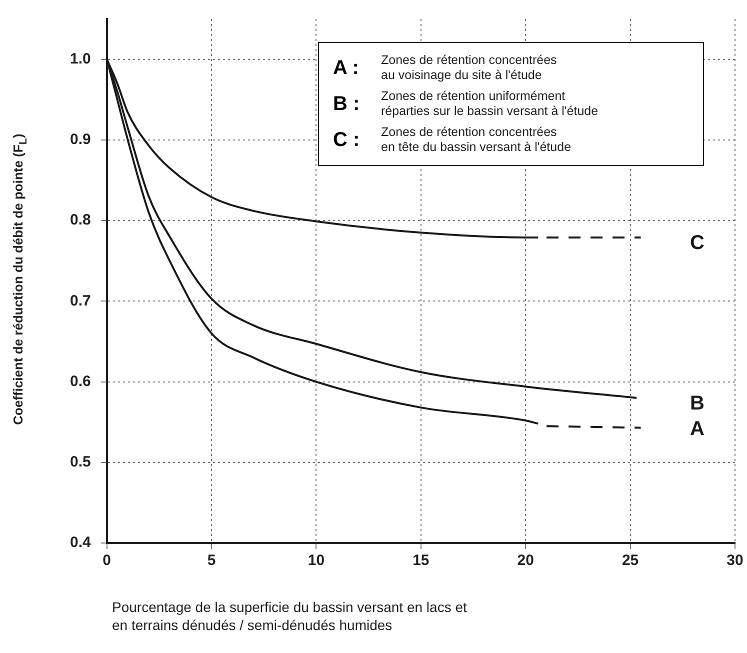 Image resolution: width=747 pixels, height=653 pixels. I want to click on y-tick-label: 0.8, so click(80, 220).